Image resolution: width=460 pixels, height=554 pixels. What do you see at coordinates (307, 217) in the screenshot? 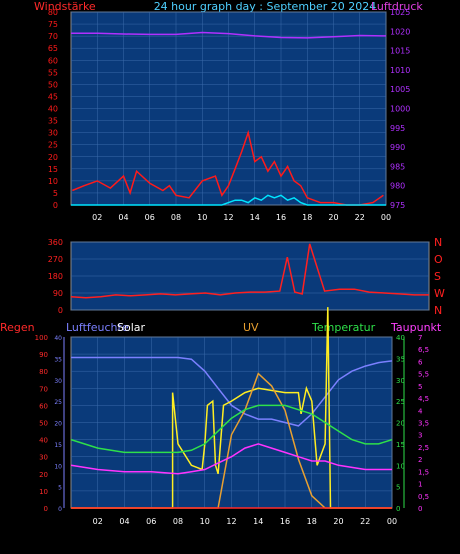
I see `top-x-tick-label: 18` at bounding box center [307, 217].